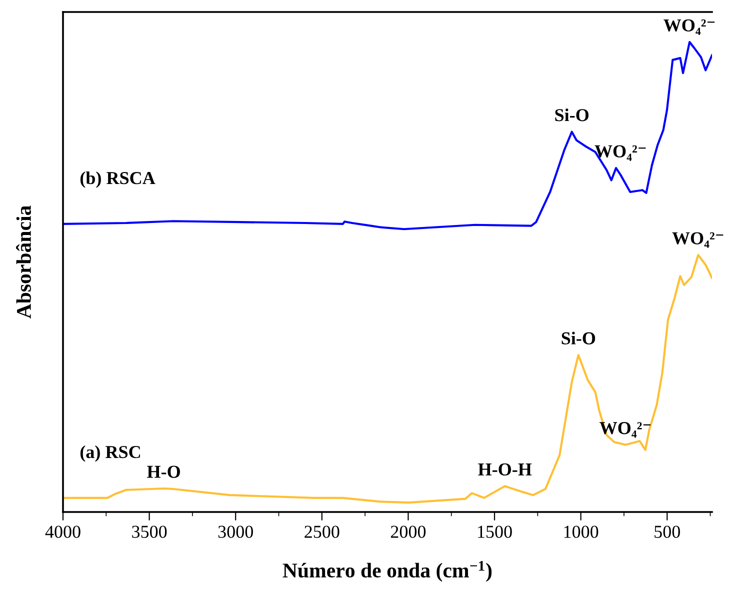 The image size is (752, 592). What do you see at coordinates (408, 532) in the screenshot?
I see `x-tick-label: 2000` at bounding box center [408, 532].